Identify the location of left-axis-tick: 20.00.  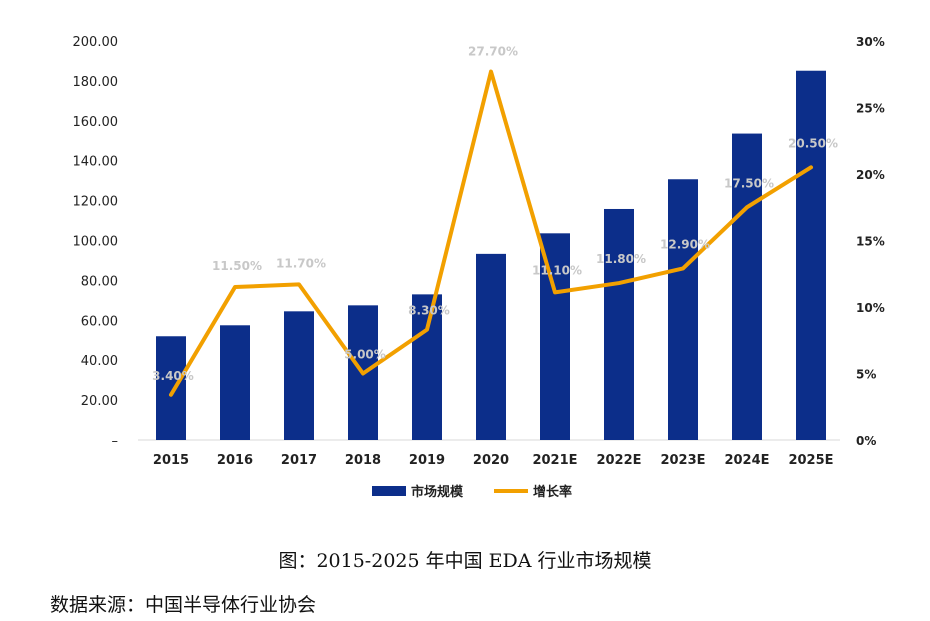
(99, 401).